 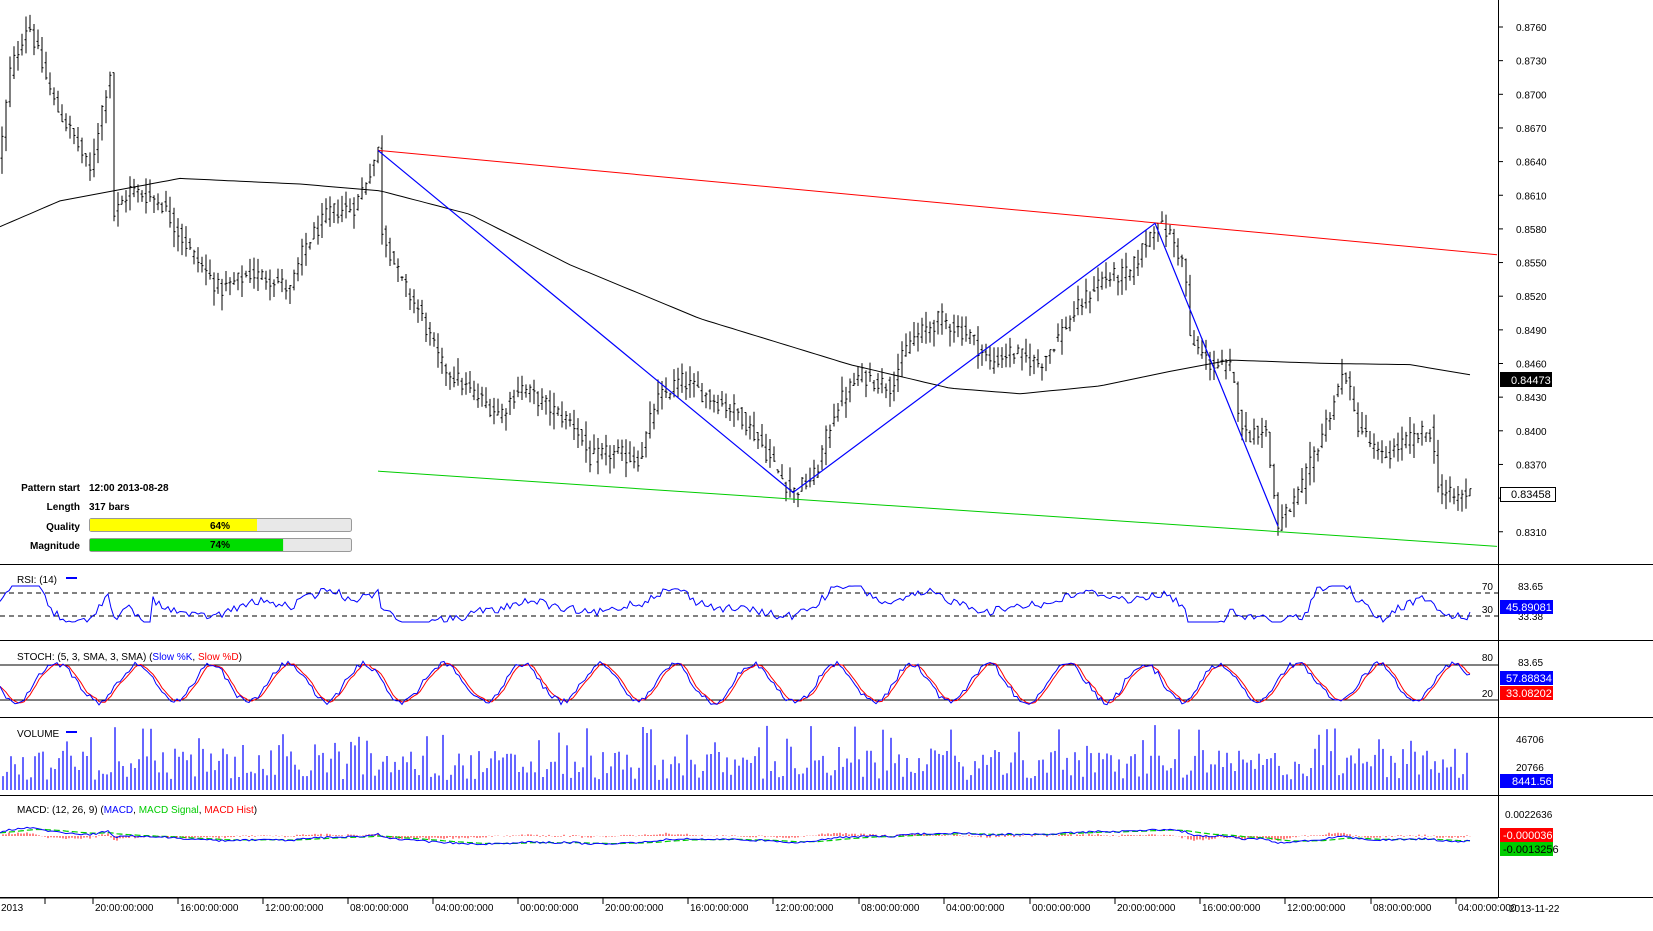 I want to click on magnitude-label: Magnitude, so click(x=55, y=546).